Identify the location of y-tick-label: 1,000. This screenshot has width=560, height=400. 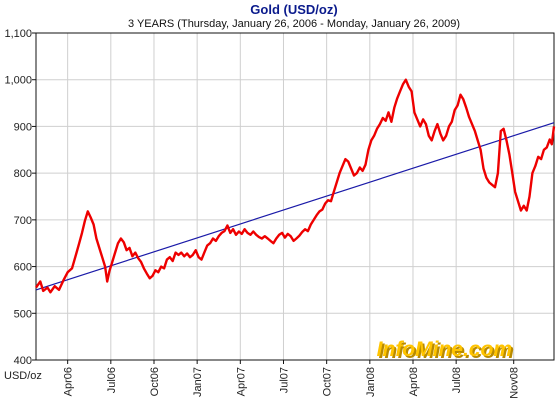
(18, 81).